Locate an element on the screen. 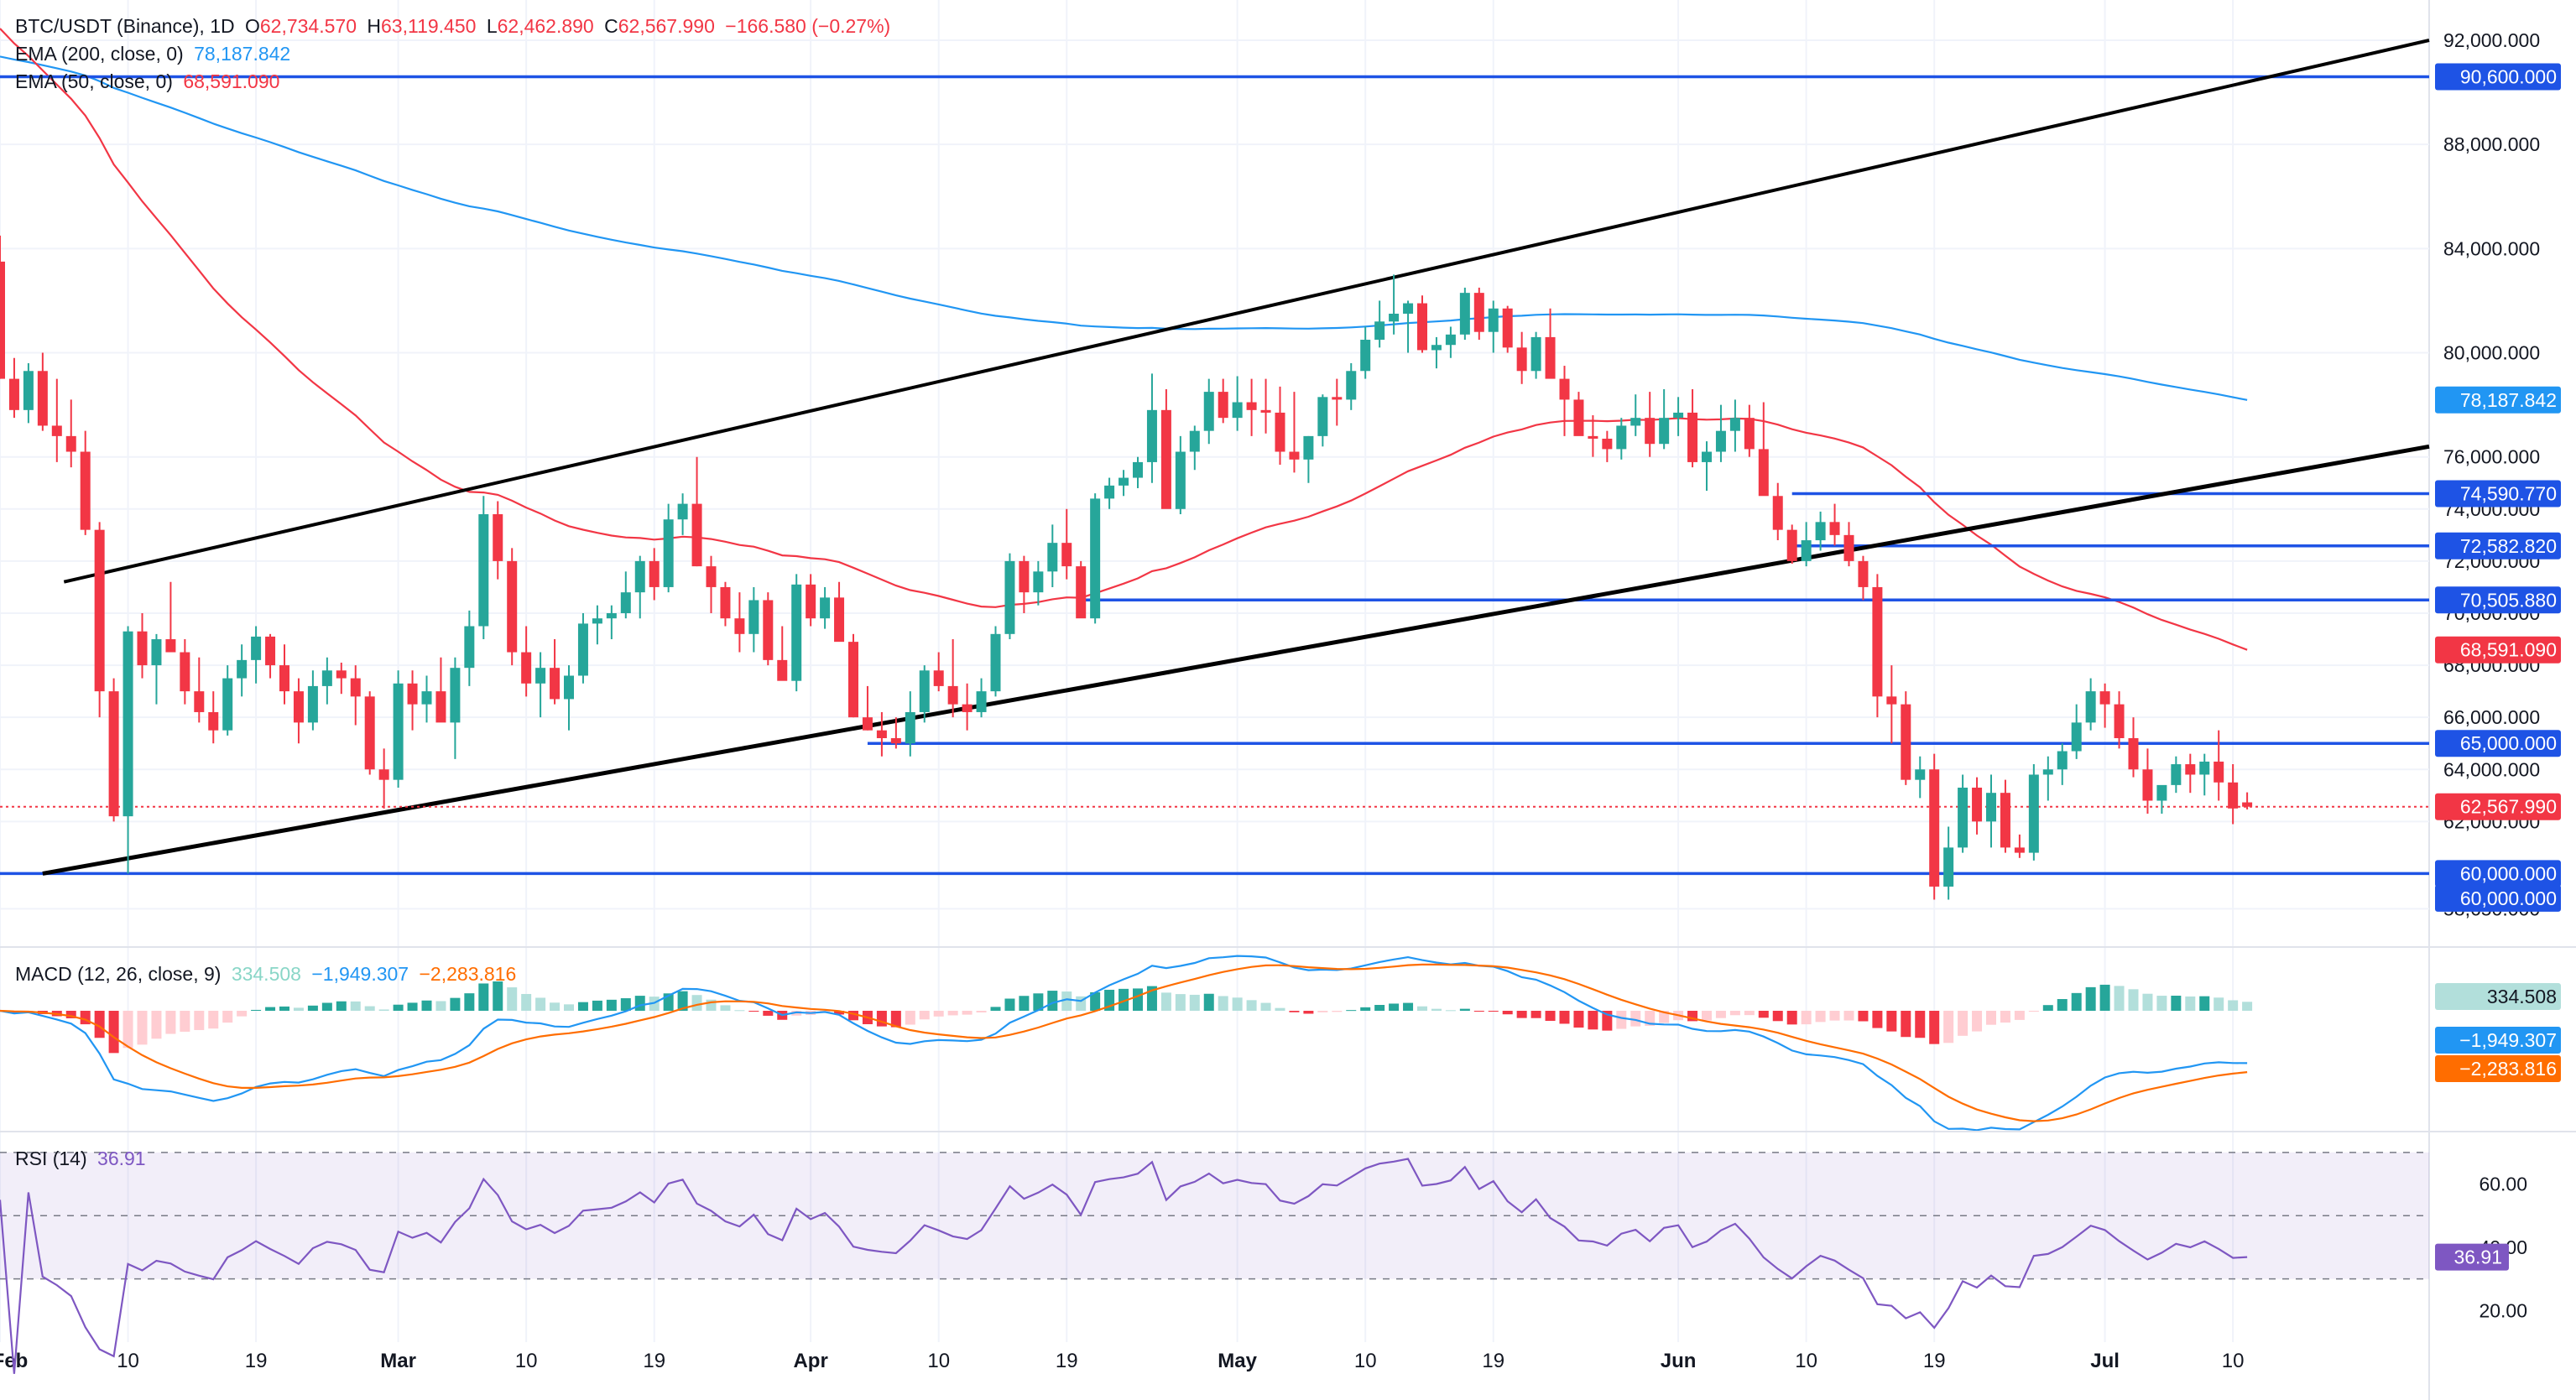  high-value: 63,119.450 is located at coordinates (429, 26).